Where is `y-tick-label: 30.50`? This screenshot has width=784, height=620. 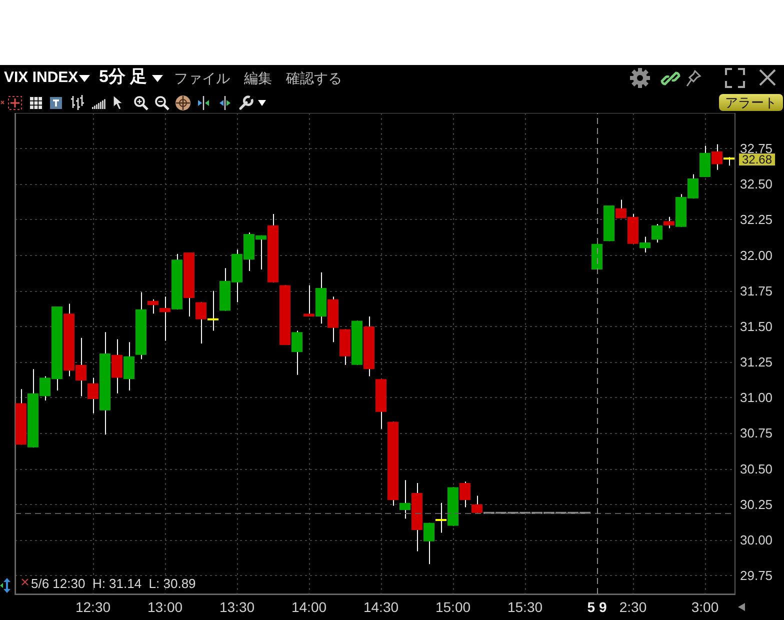
y-tick-label: 30.50 is located at coordinates (756, 468).